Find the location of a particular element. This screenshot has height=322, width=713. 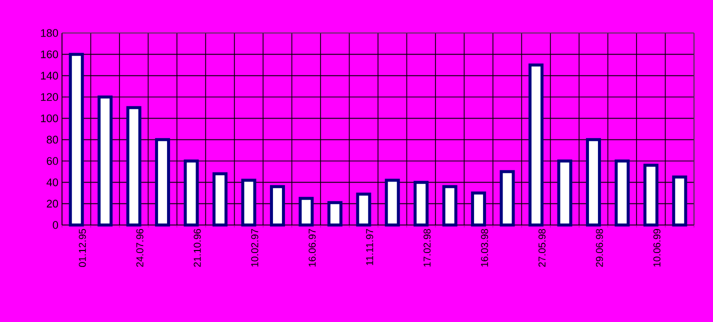

y-tick-label: 60 is located at coordinates (52, 161).